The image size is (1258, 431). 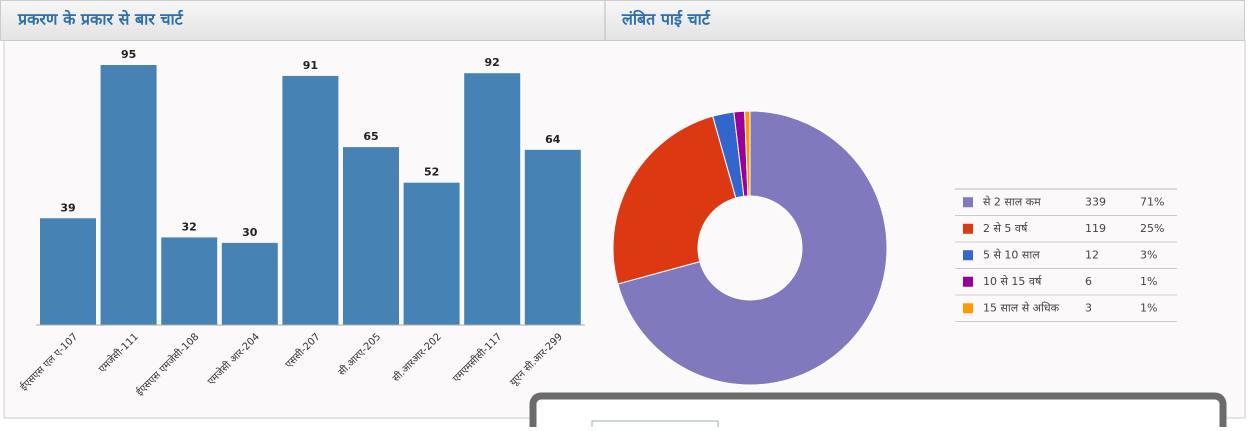 I want to click on legend-value: 6, so click(x=1088, y=281).